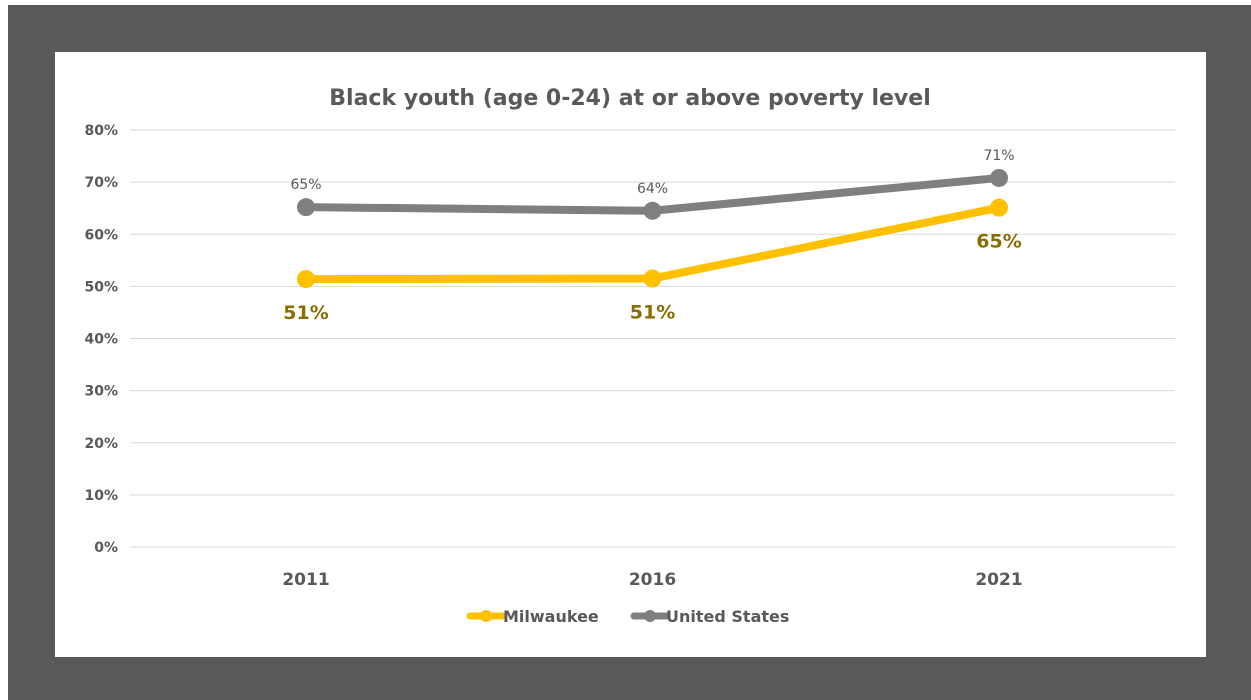 The height and width of the screenshot is (700, 1251). What do you see at coordinates (650, 616) in the screenshot?
I see `legend-marker-united-states` at bounding box center [650, 616].